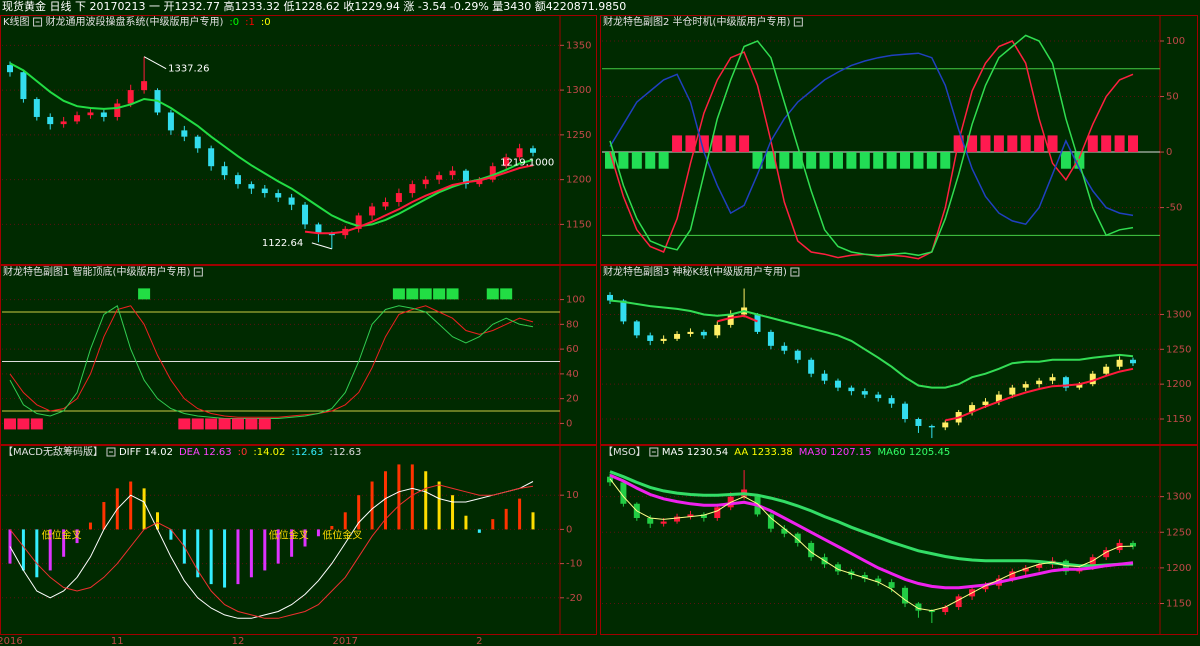 The image size is (1200, 646). I want to click on y-tick-label: 1300, so click(1178, 497).